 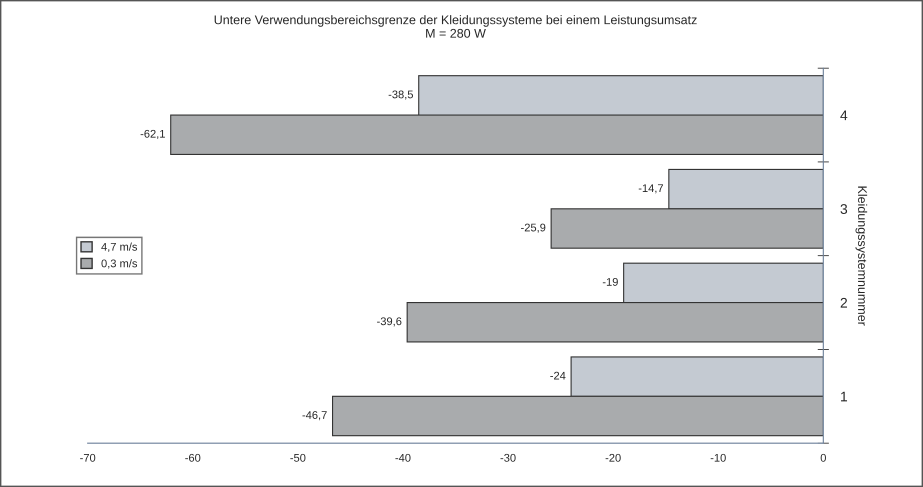 I want to click on data-label: -62,1, so click(x=152, y=135).